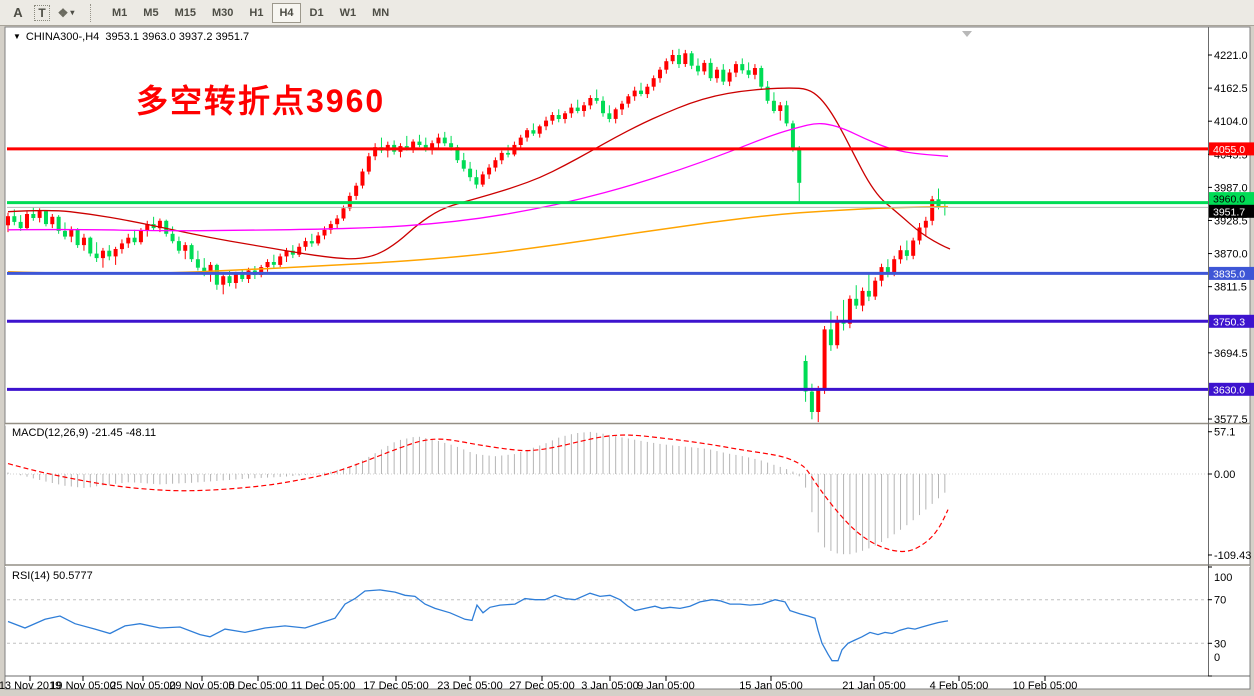  I want to click on price-line-label-3630.0, so click(1231, 389).